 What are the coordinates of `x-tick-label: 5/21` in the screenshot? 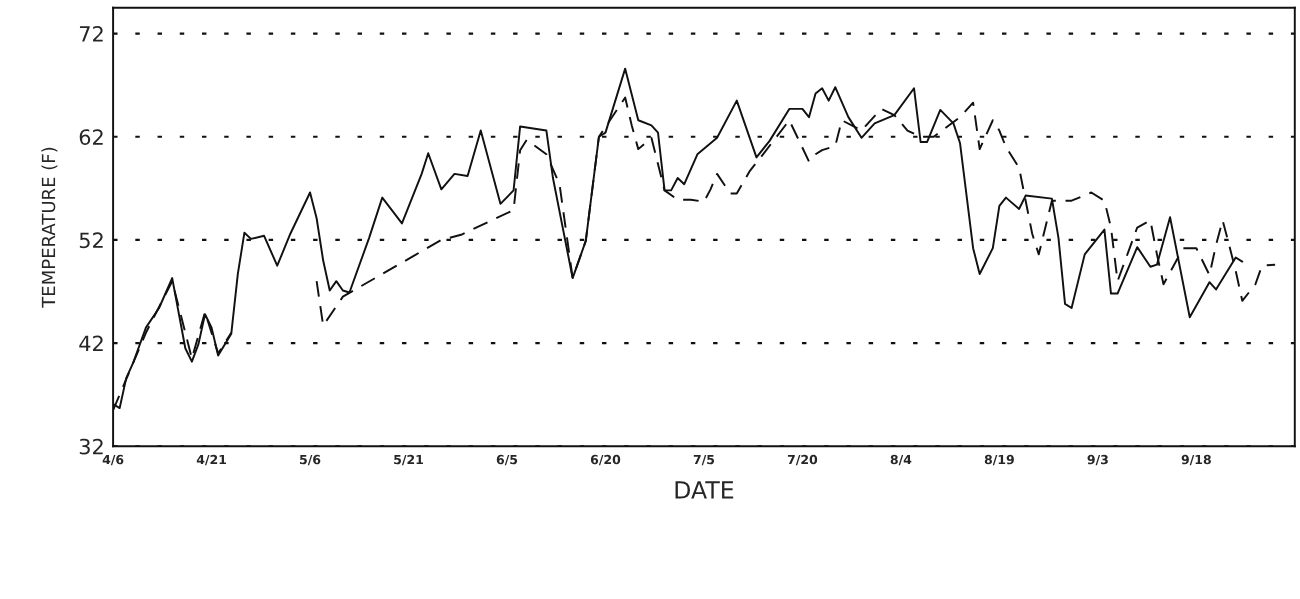 It's located at (408, 460).